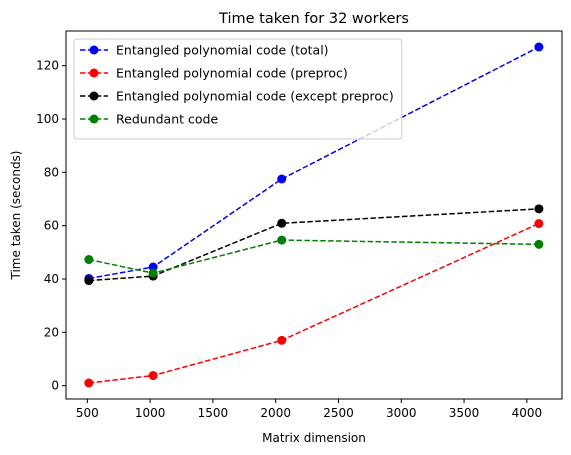  Describe the element at coordinates (314, 438) in the screenshot. I see `x-axis-label: Matrix dimension` at that location.